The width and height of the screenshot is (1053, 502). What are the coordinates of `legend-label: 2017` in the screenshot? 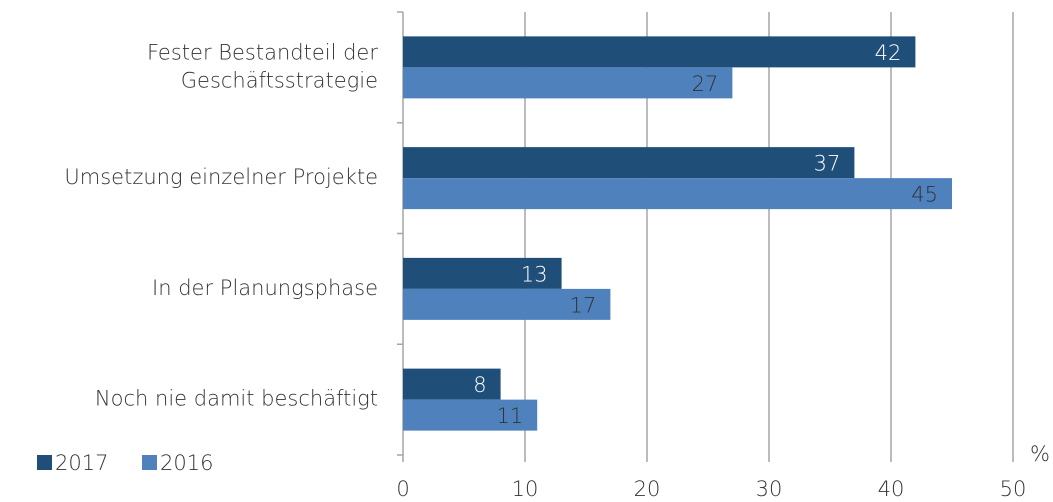 It's located at (81, 463).